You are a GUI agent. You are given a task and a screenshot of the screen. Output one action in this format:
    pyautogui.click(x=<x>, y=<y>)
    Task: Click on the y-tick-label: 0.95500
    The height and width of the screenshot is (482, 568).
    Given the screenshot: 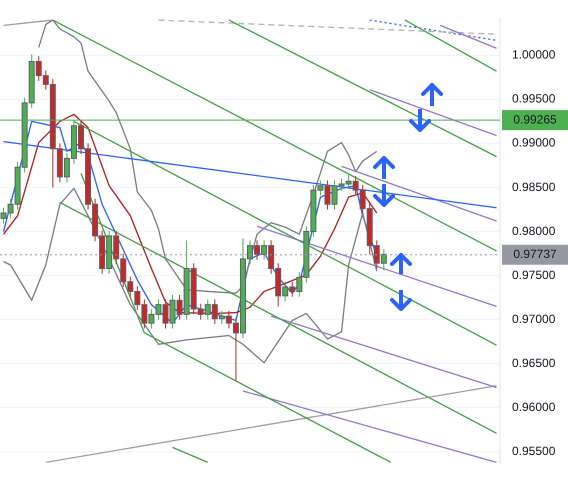 What is the action you would take?
    pyautogui.click(x=534, y=451)
    